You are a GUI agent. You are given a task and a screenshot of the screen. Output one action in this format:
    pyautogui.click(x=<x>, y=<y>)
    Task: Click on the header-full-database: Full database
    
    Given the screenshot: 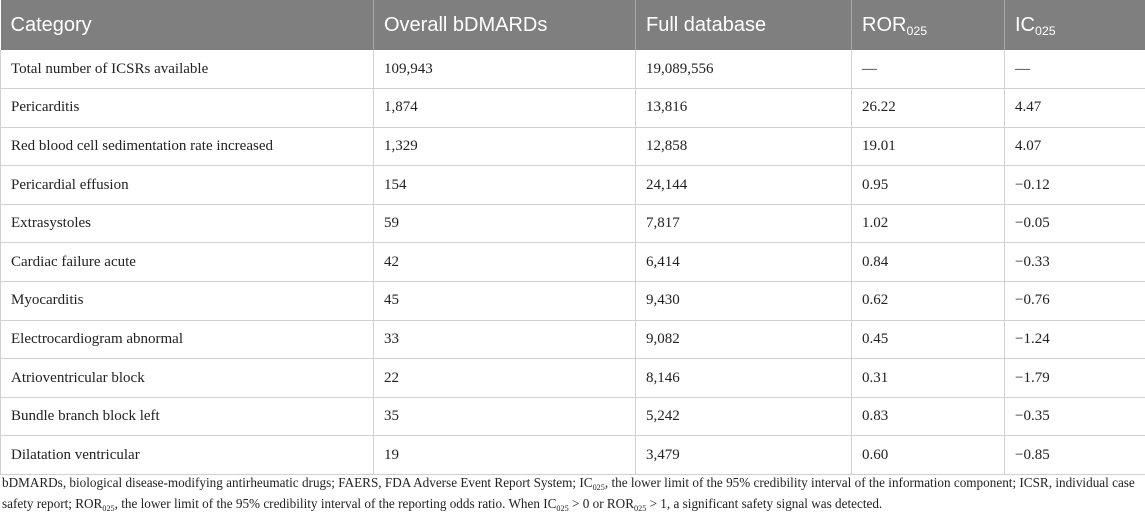 What is the action you would take?
    pyautogui.click(x=743, y=25)
    